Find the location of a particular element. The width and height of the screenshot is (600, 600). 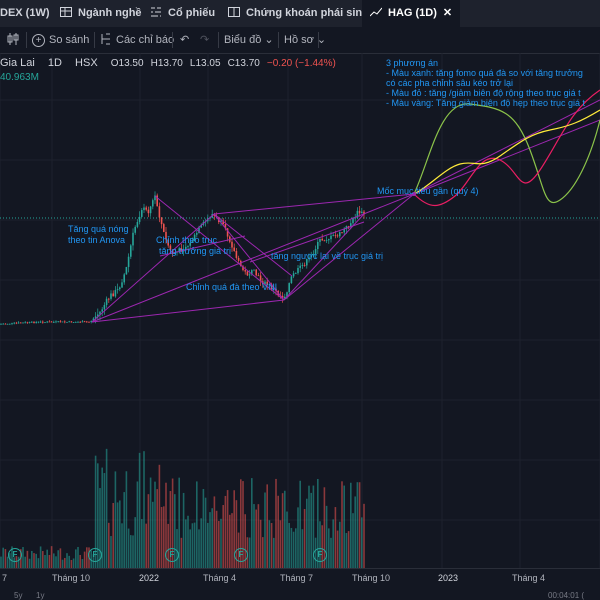

indicators-button: Các chỉ báo is located at coordinates (137, 40).